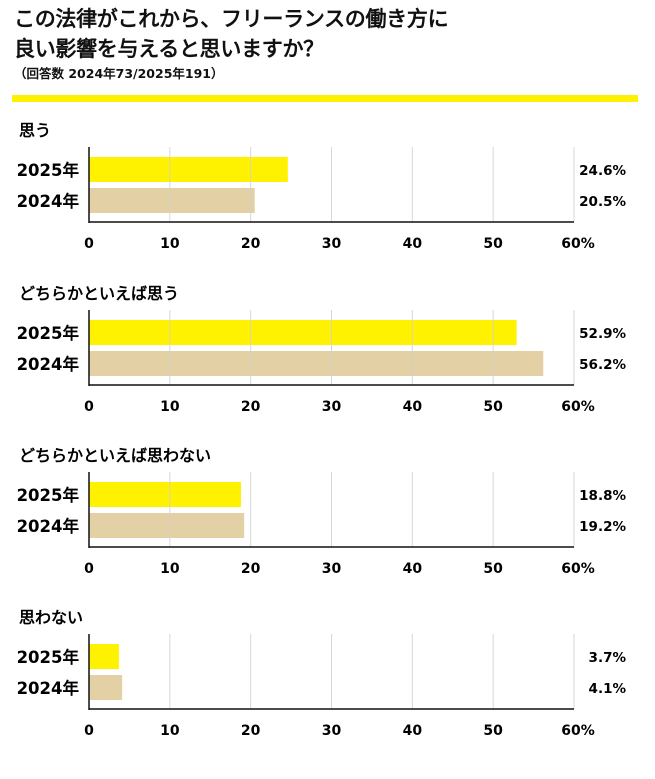 This screenshot has height=779, width=655. Describe the element at coordinates (89, 407) in the screenshot. I see `tick-label-2-0: 0` at that location.